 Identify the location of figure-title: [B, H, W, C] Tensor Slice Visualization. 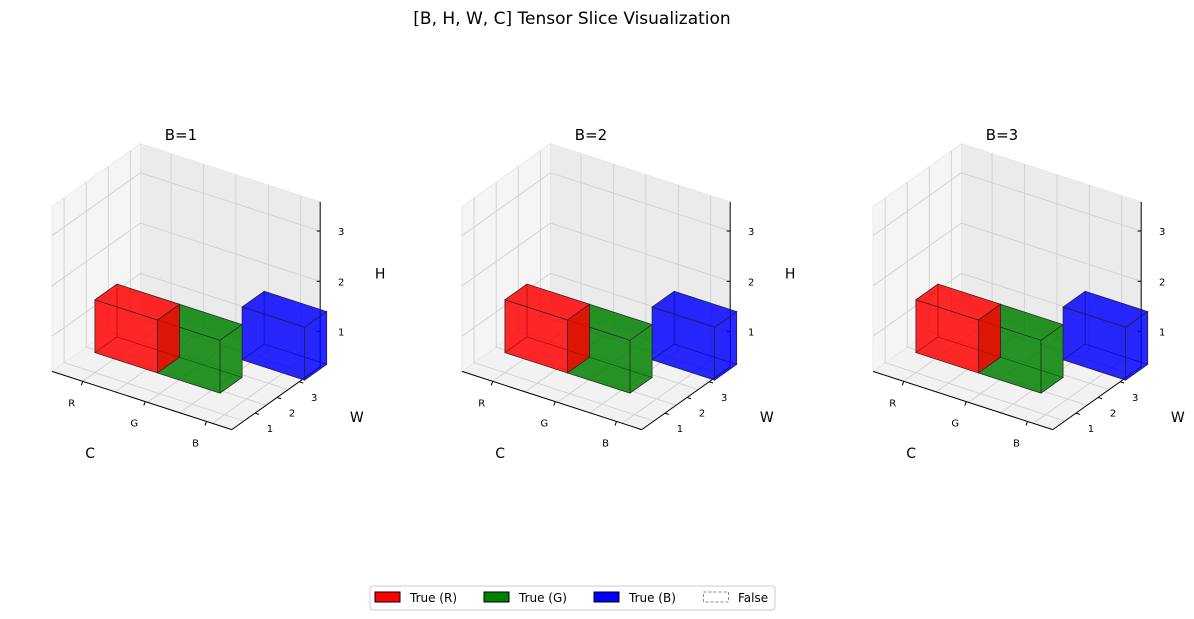
(571, 19).